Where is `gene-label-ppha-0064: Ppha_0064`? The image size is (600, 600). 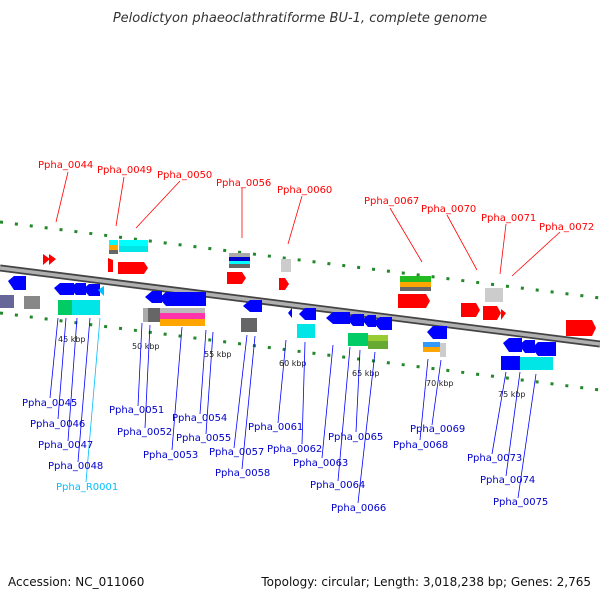 gene-label-ppha-0064: Ppha_0064 is located at coordinates (337, 485).